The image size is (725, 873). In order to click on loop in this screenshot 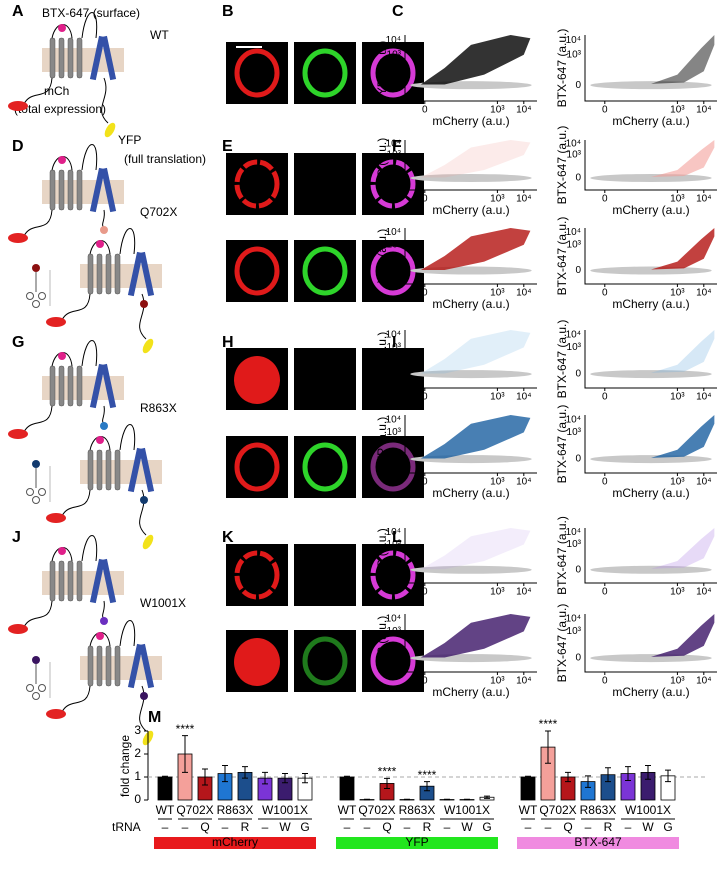, I will do `click(127, 633)`.